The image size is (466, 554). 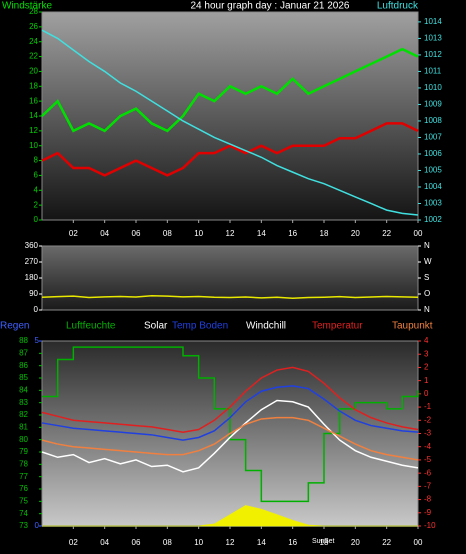 I want to click on legend-label: Solar, so click(x=156, y=326).